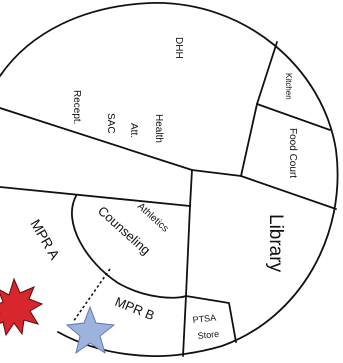 This screenshot has width=343, height=363. Describe the element at coordinates (184, 326) in the screenshot. I see `mprb-right-wall` at that location.